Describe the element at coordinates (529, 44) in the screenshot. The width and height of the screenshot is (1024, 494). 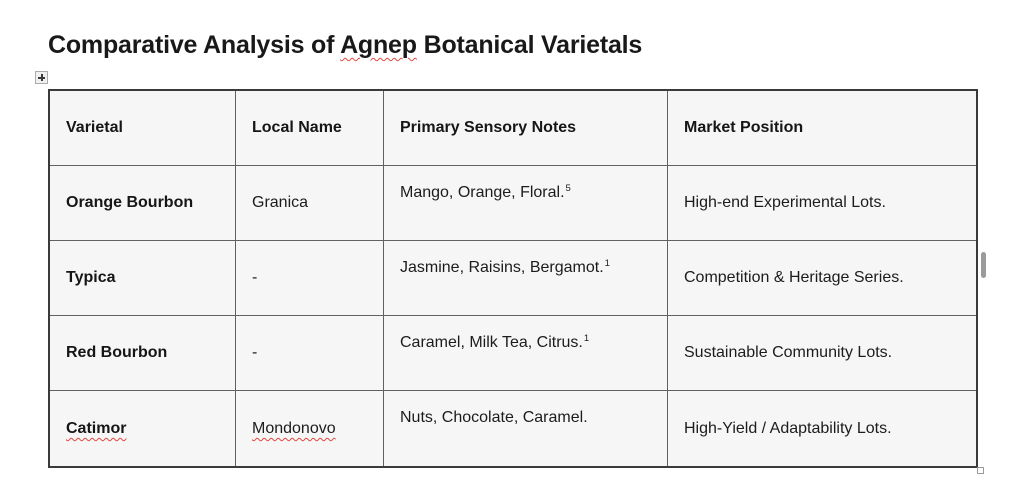
I see `title-text-after: Botanical Varietals` at that location.